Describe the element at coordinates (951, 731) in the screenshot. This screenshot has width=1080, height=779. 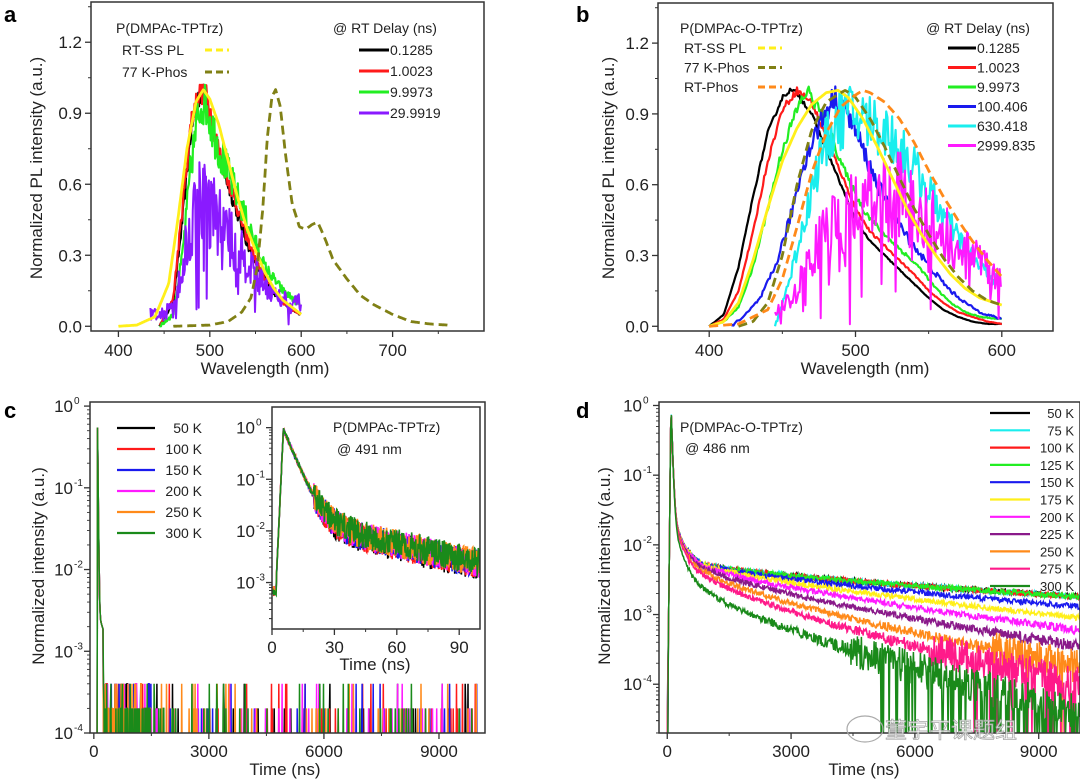
I see `watermark-text: 董宇平课题组` at that location.